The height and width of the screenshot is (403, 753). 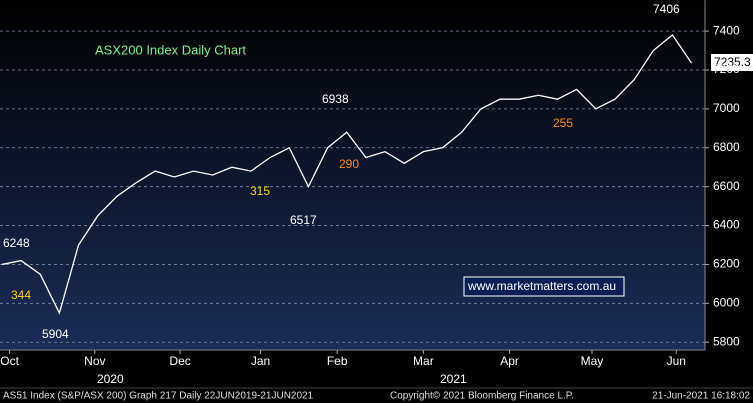 What do you see at coordinates (260, 191) in the screenshot?
I see `annotation: 315` at bounding box center [260, 191].